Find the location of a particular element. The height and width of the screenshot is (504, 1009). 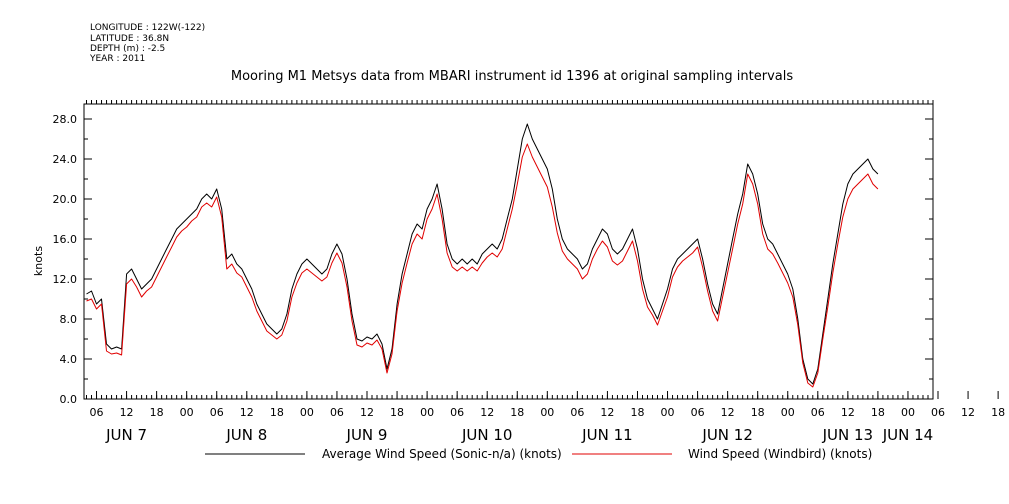

y-axis-label: knots is located at coordinates (38, 261).